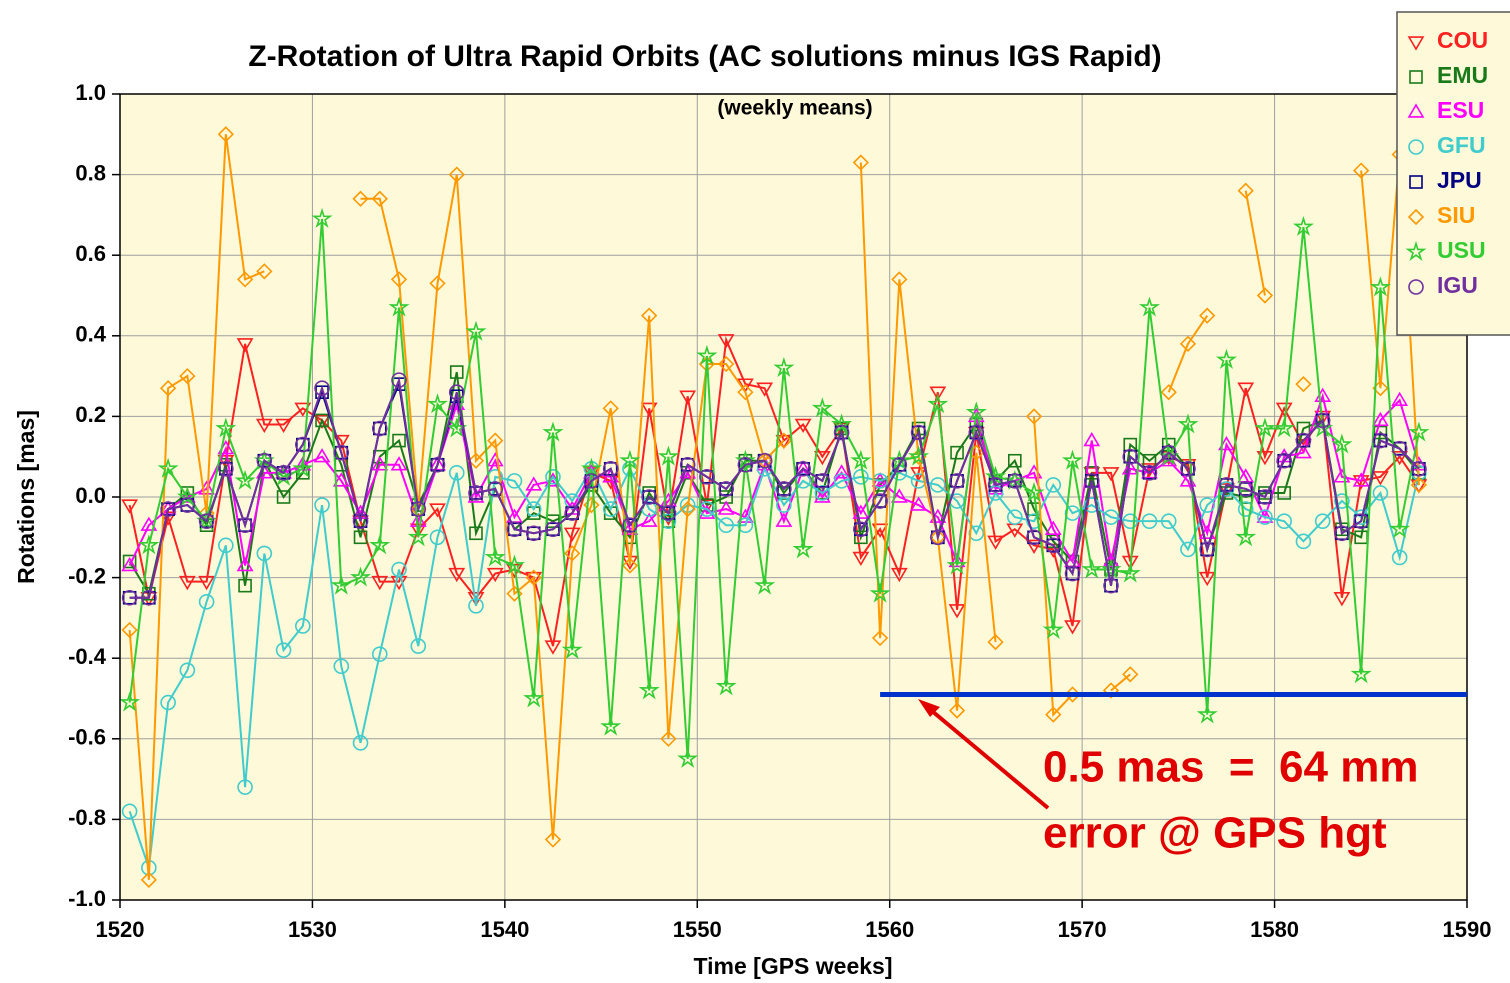  I want to click on y-tick-label: 0.2, so click(90, 414).